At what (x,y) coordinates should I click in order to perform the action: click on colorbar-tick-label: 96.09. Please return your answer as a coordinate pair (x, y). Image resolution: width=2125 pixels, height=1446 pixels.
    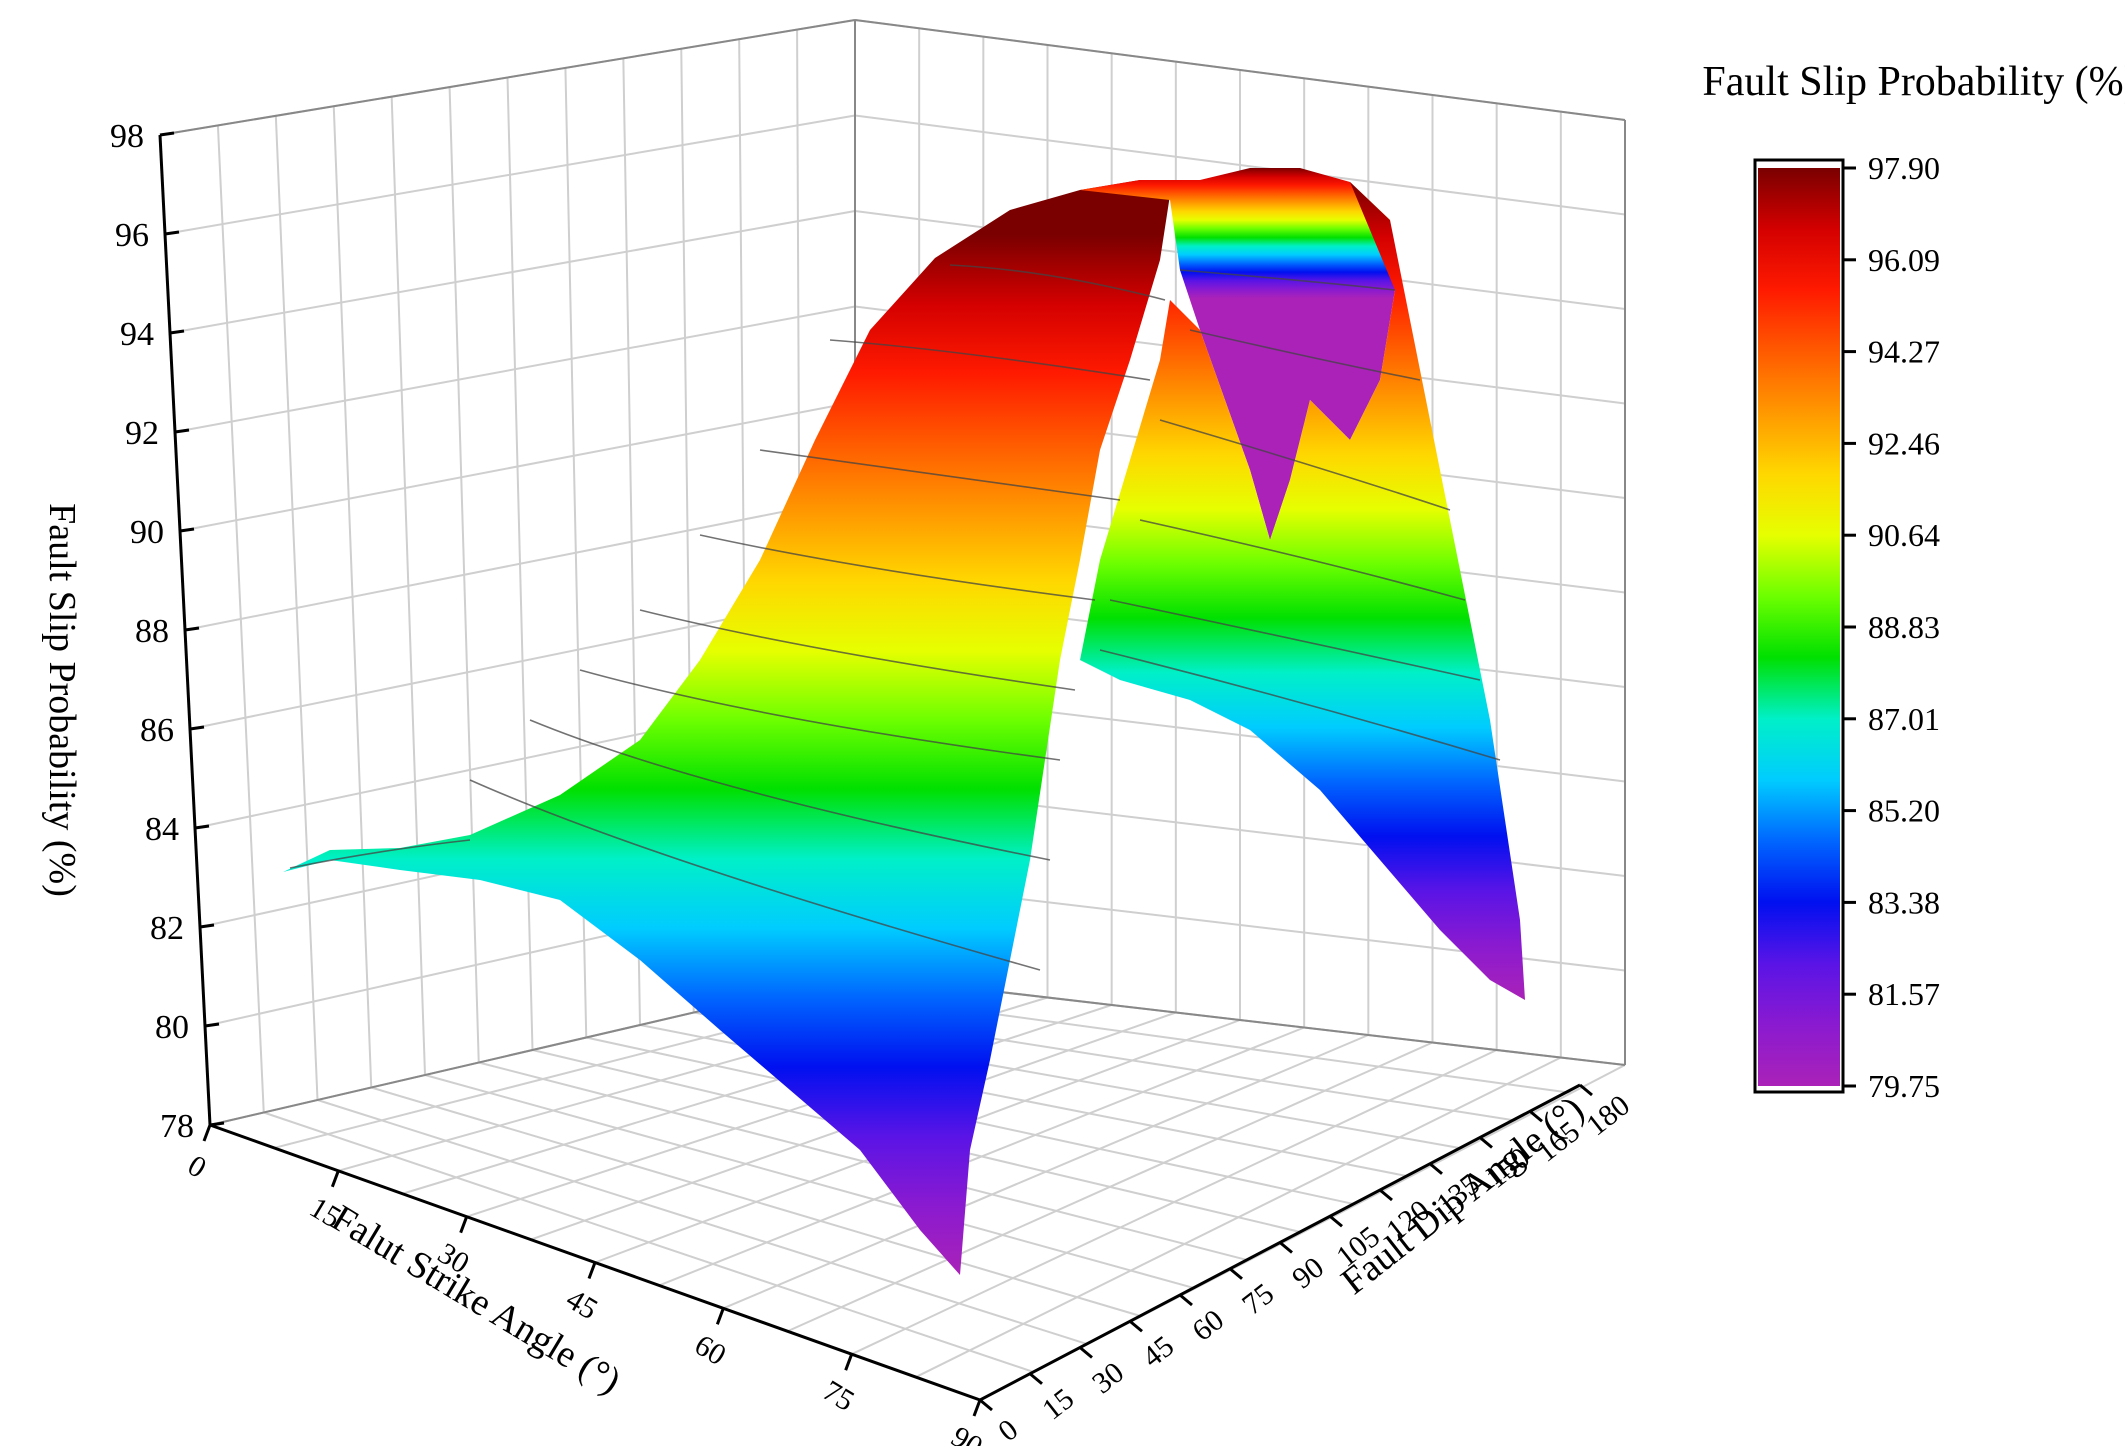
    Looking at the image, I should click on (1904, 260).